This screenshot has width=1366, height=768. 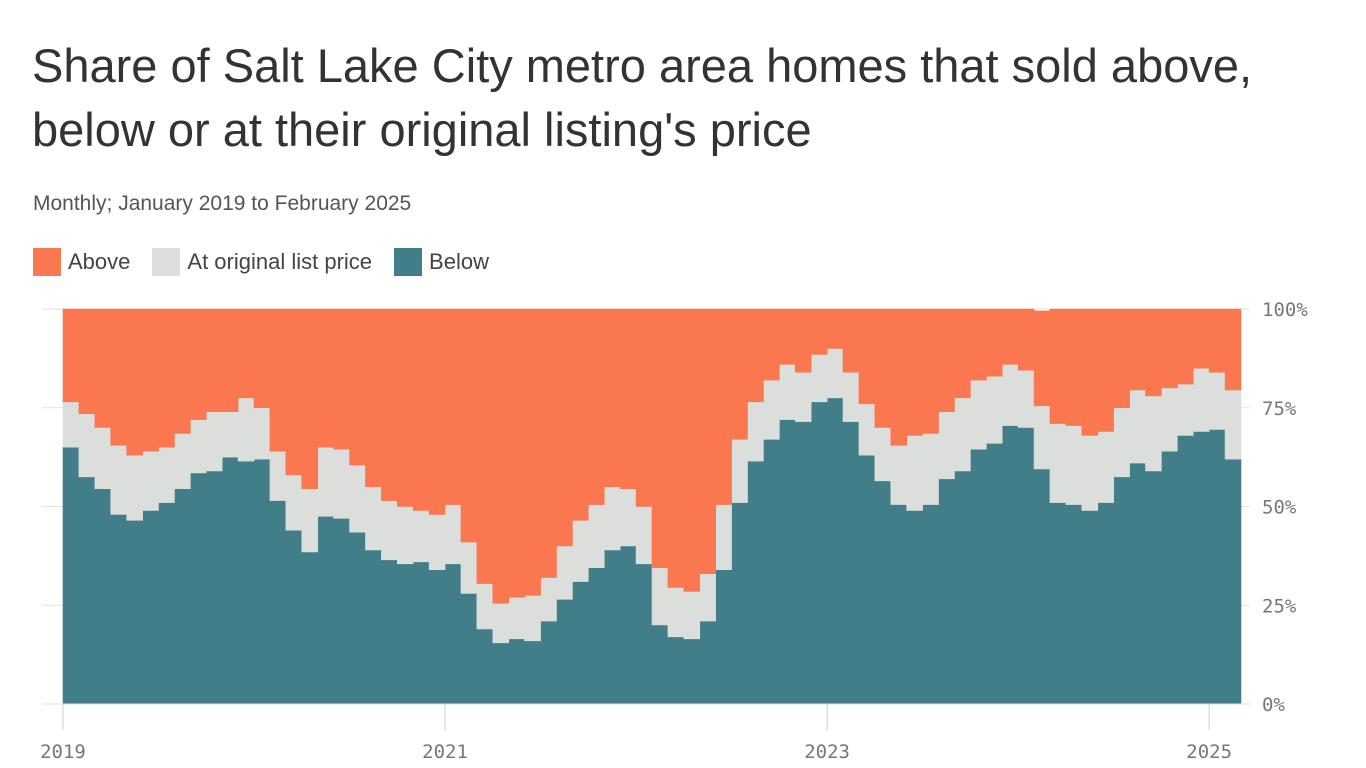 What do you see at coordinates (1285, 310) in the screenshot?
I see `y-tick-label: 100%` at bounding box center [1285, 310].